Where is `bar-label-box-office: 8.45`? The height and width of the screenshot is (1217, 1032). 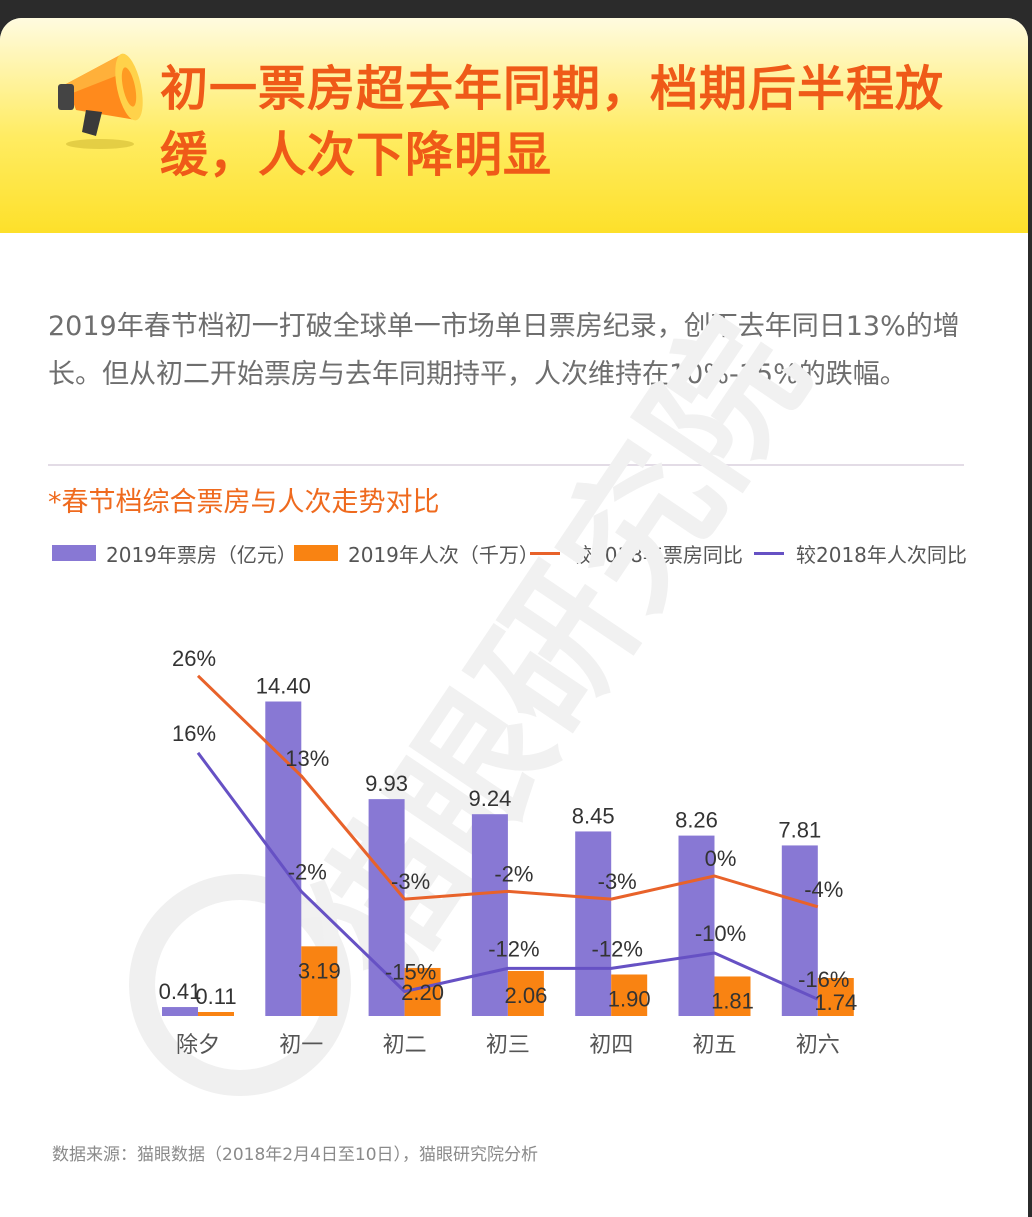
bar-label-box-office: 8.45 is located at coordinates (593, 815).